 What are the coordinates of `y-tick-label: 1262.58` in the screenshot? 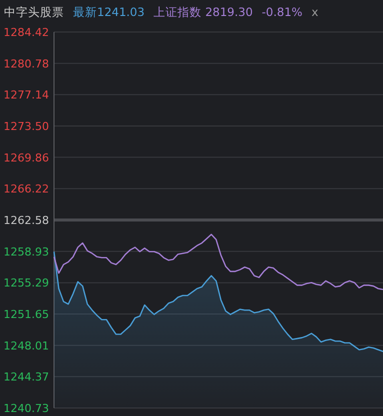 It's located at (26, 220).